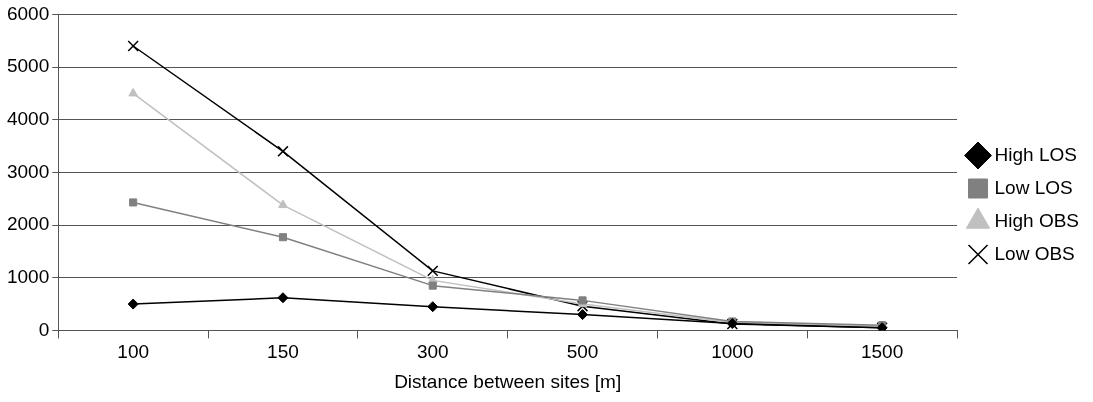 The width and height of the screenshot is (1093, 402). Describe the element at coordinates (432, 352) in the screenshot. I see `x-tick-label: 300` at that location.